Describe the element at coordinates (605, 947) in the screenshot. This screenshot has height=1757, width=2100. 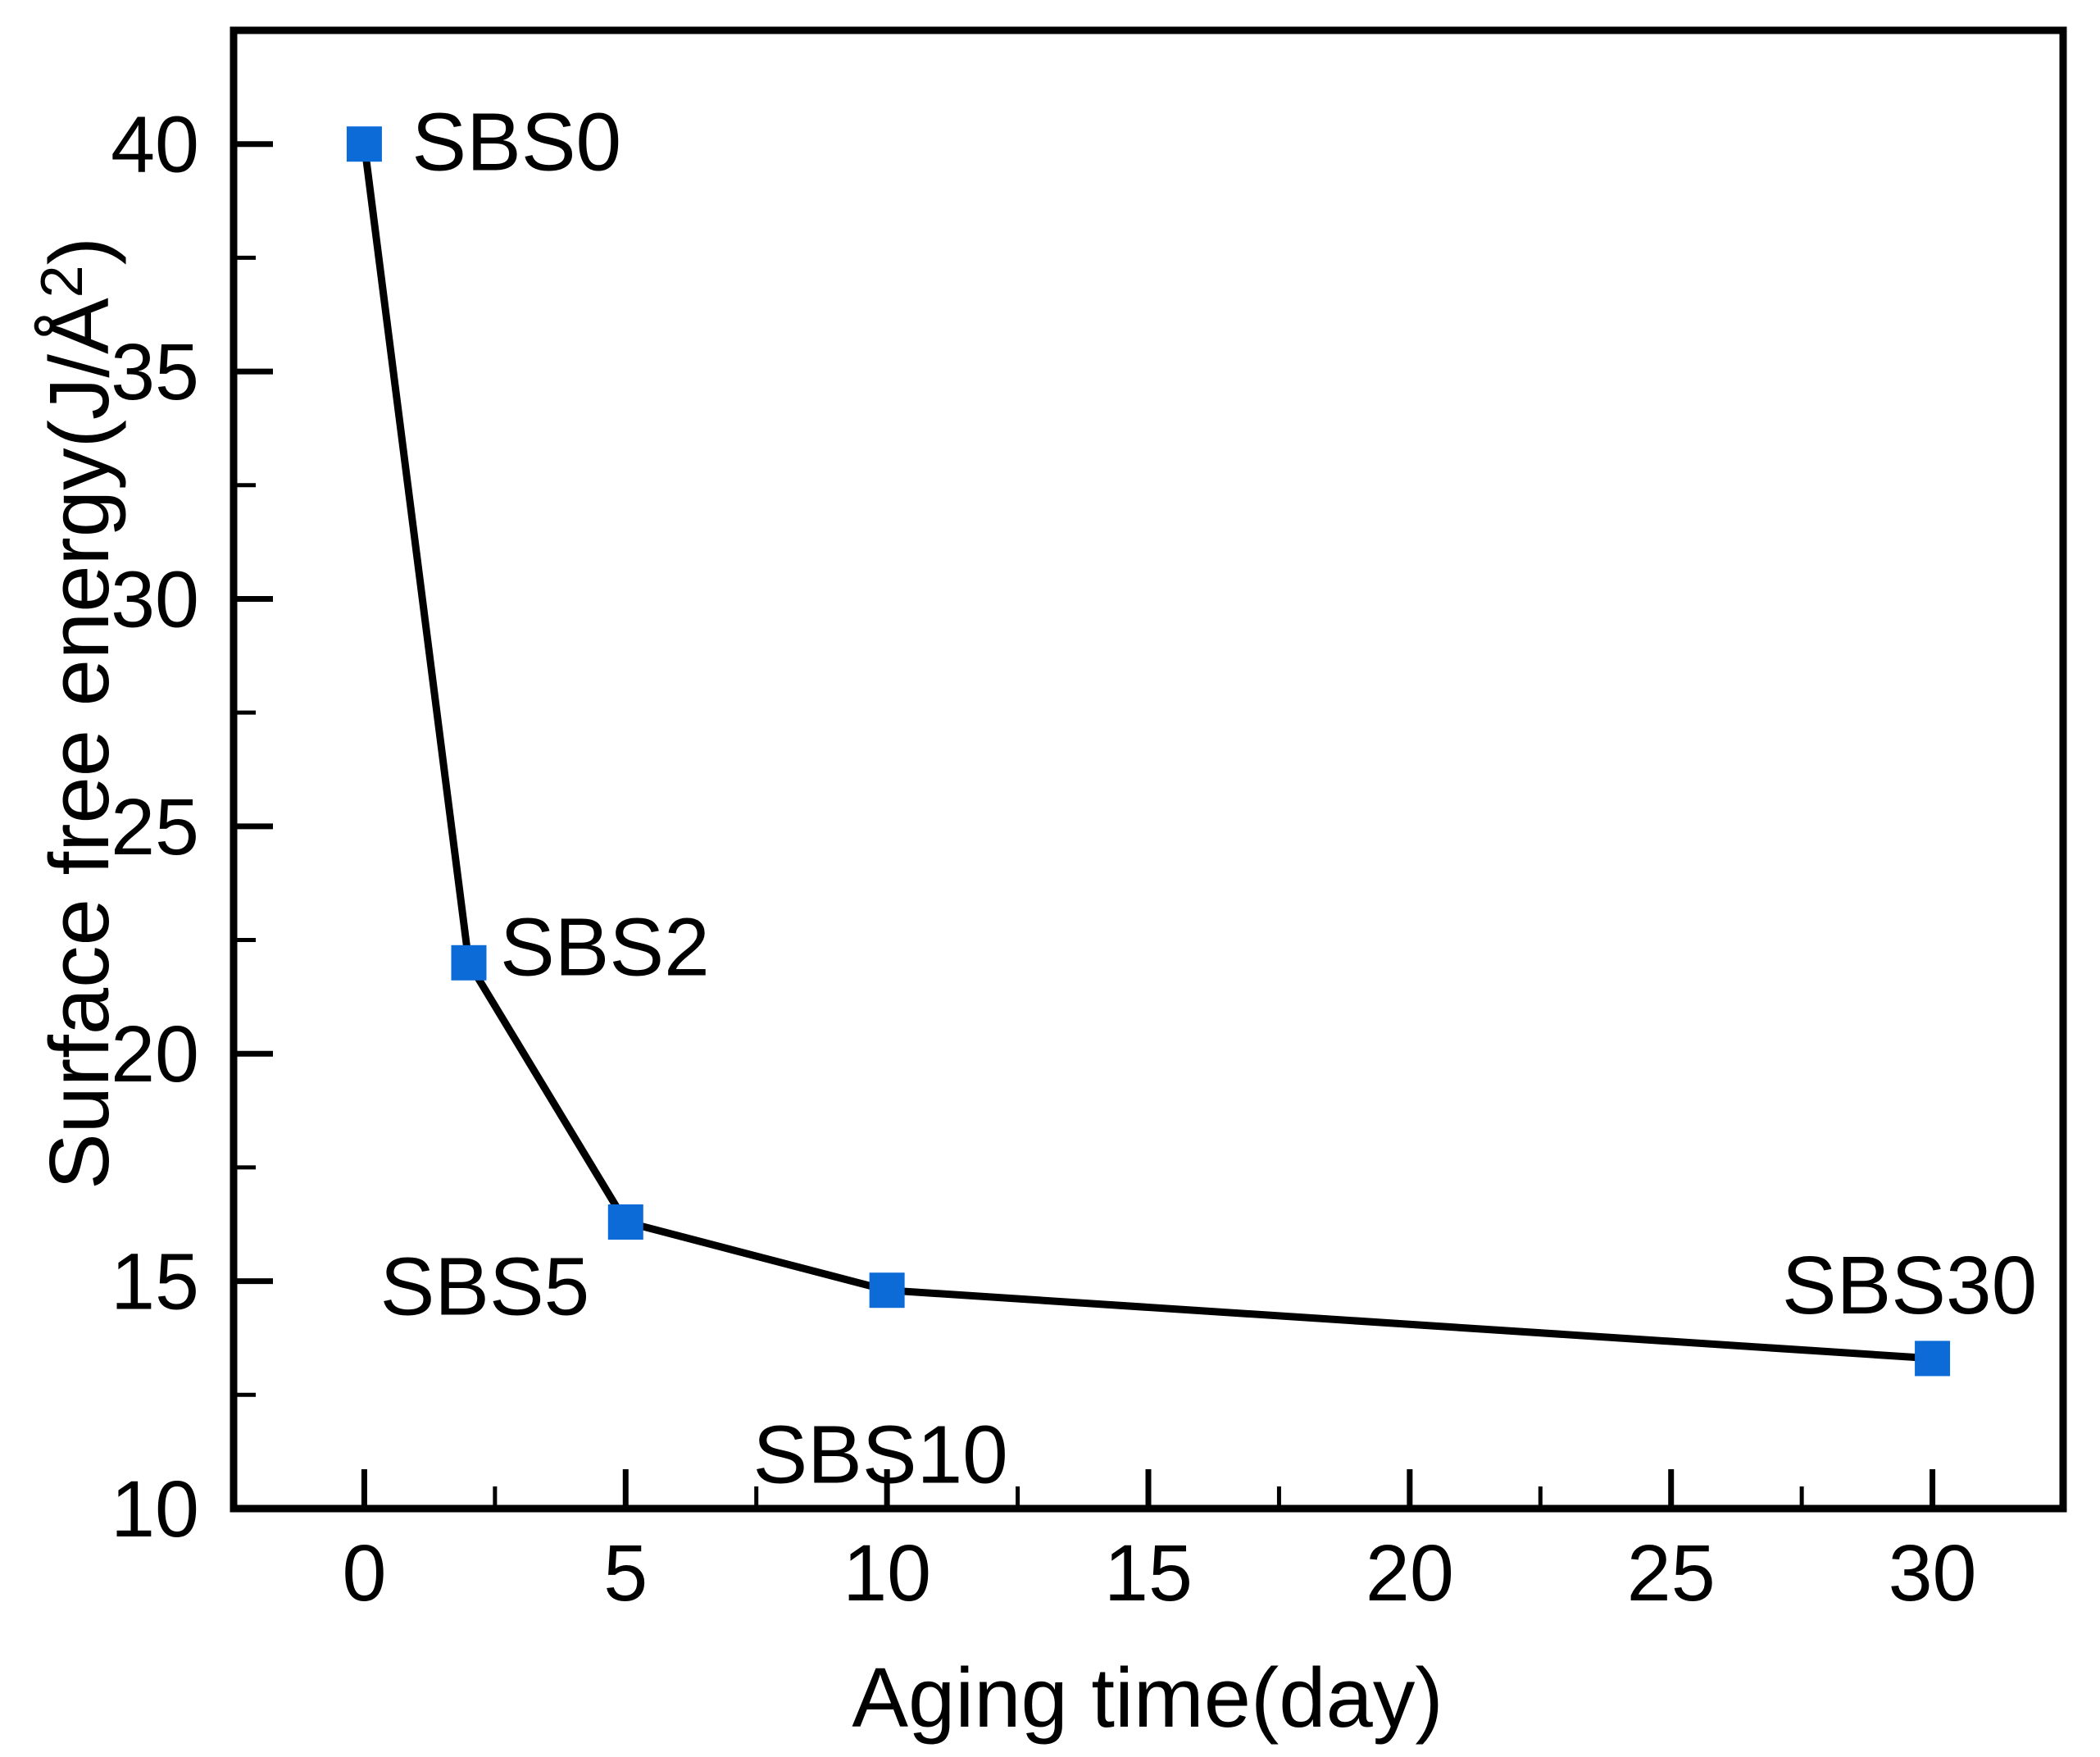
I see `point-label-sbs2: SBS2` at that location.